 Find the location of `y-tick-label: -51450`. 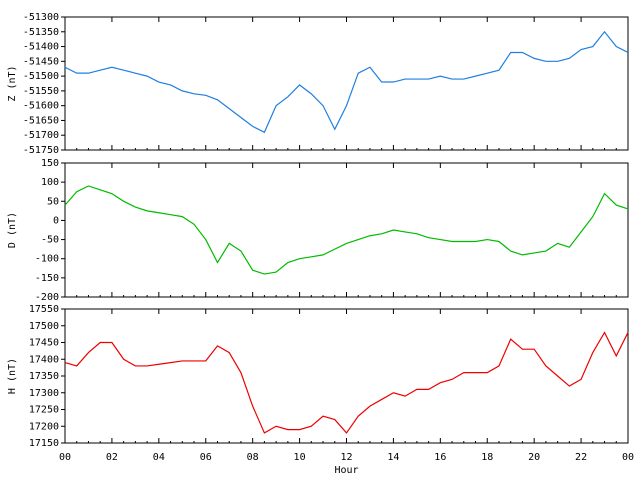

y-tick-label: -51450 is located at coordinates (41, 61).